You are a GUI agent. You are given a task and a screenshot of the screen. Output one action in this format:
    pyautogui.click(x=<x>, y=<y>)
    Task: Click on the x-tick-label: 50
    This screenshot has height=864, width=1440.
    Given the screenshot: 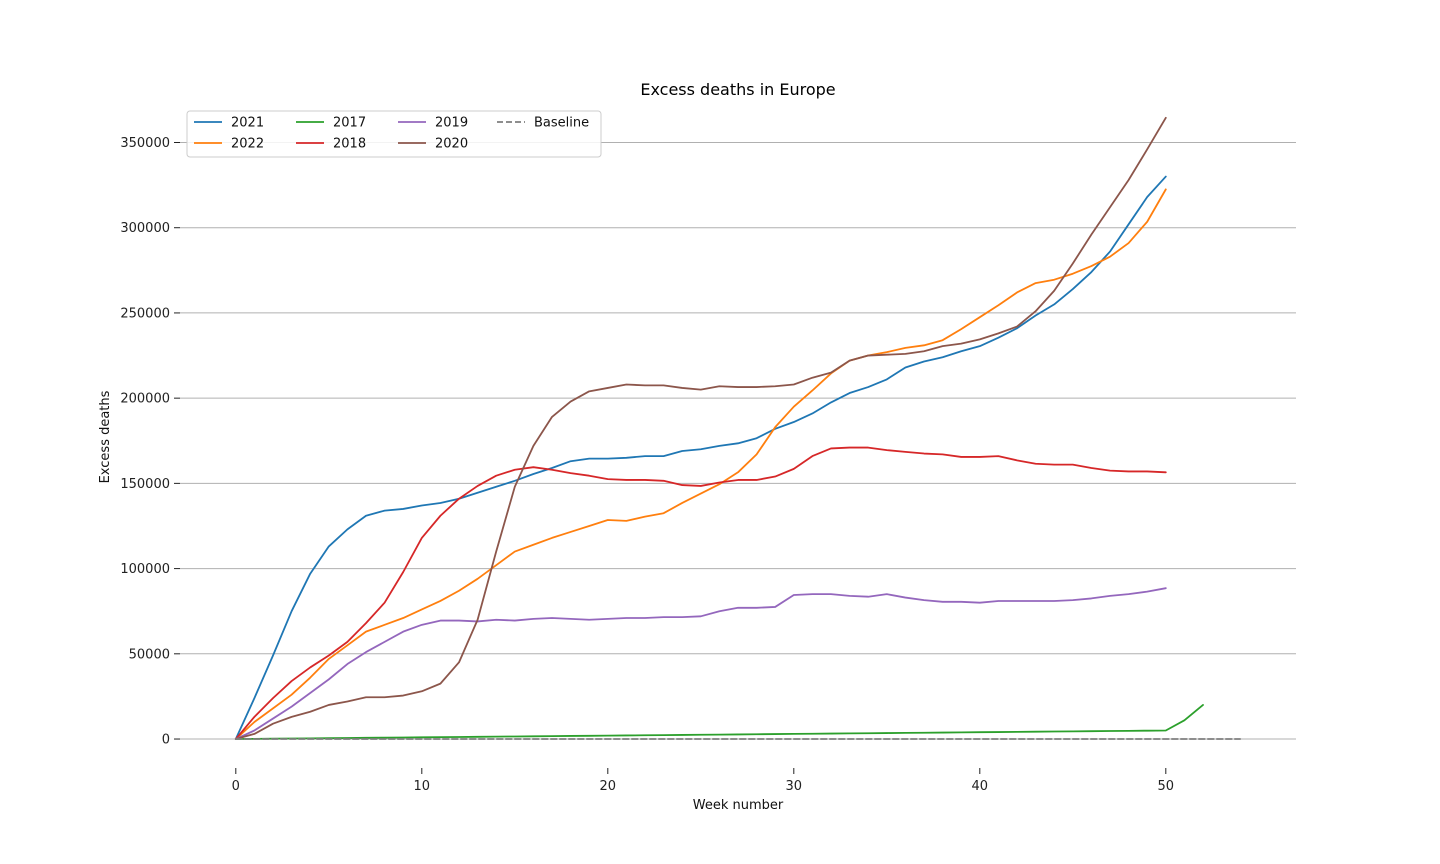 What is the action you would take?
    pyautogui.click(x=1166, y=786)
    